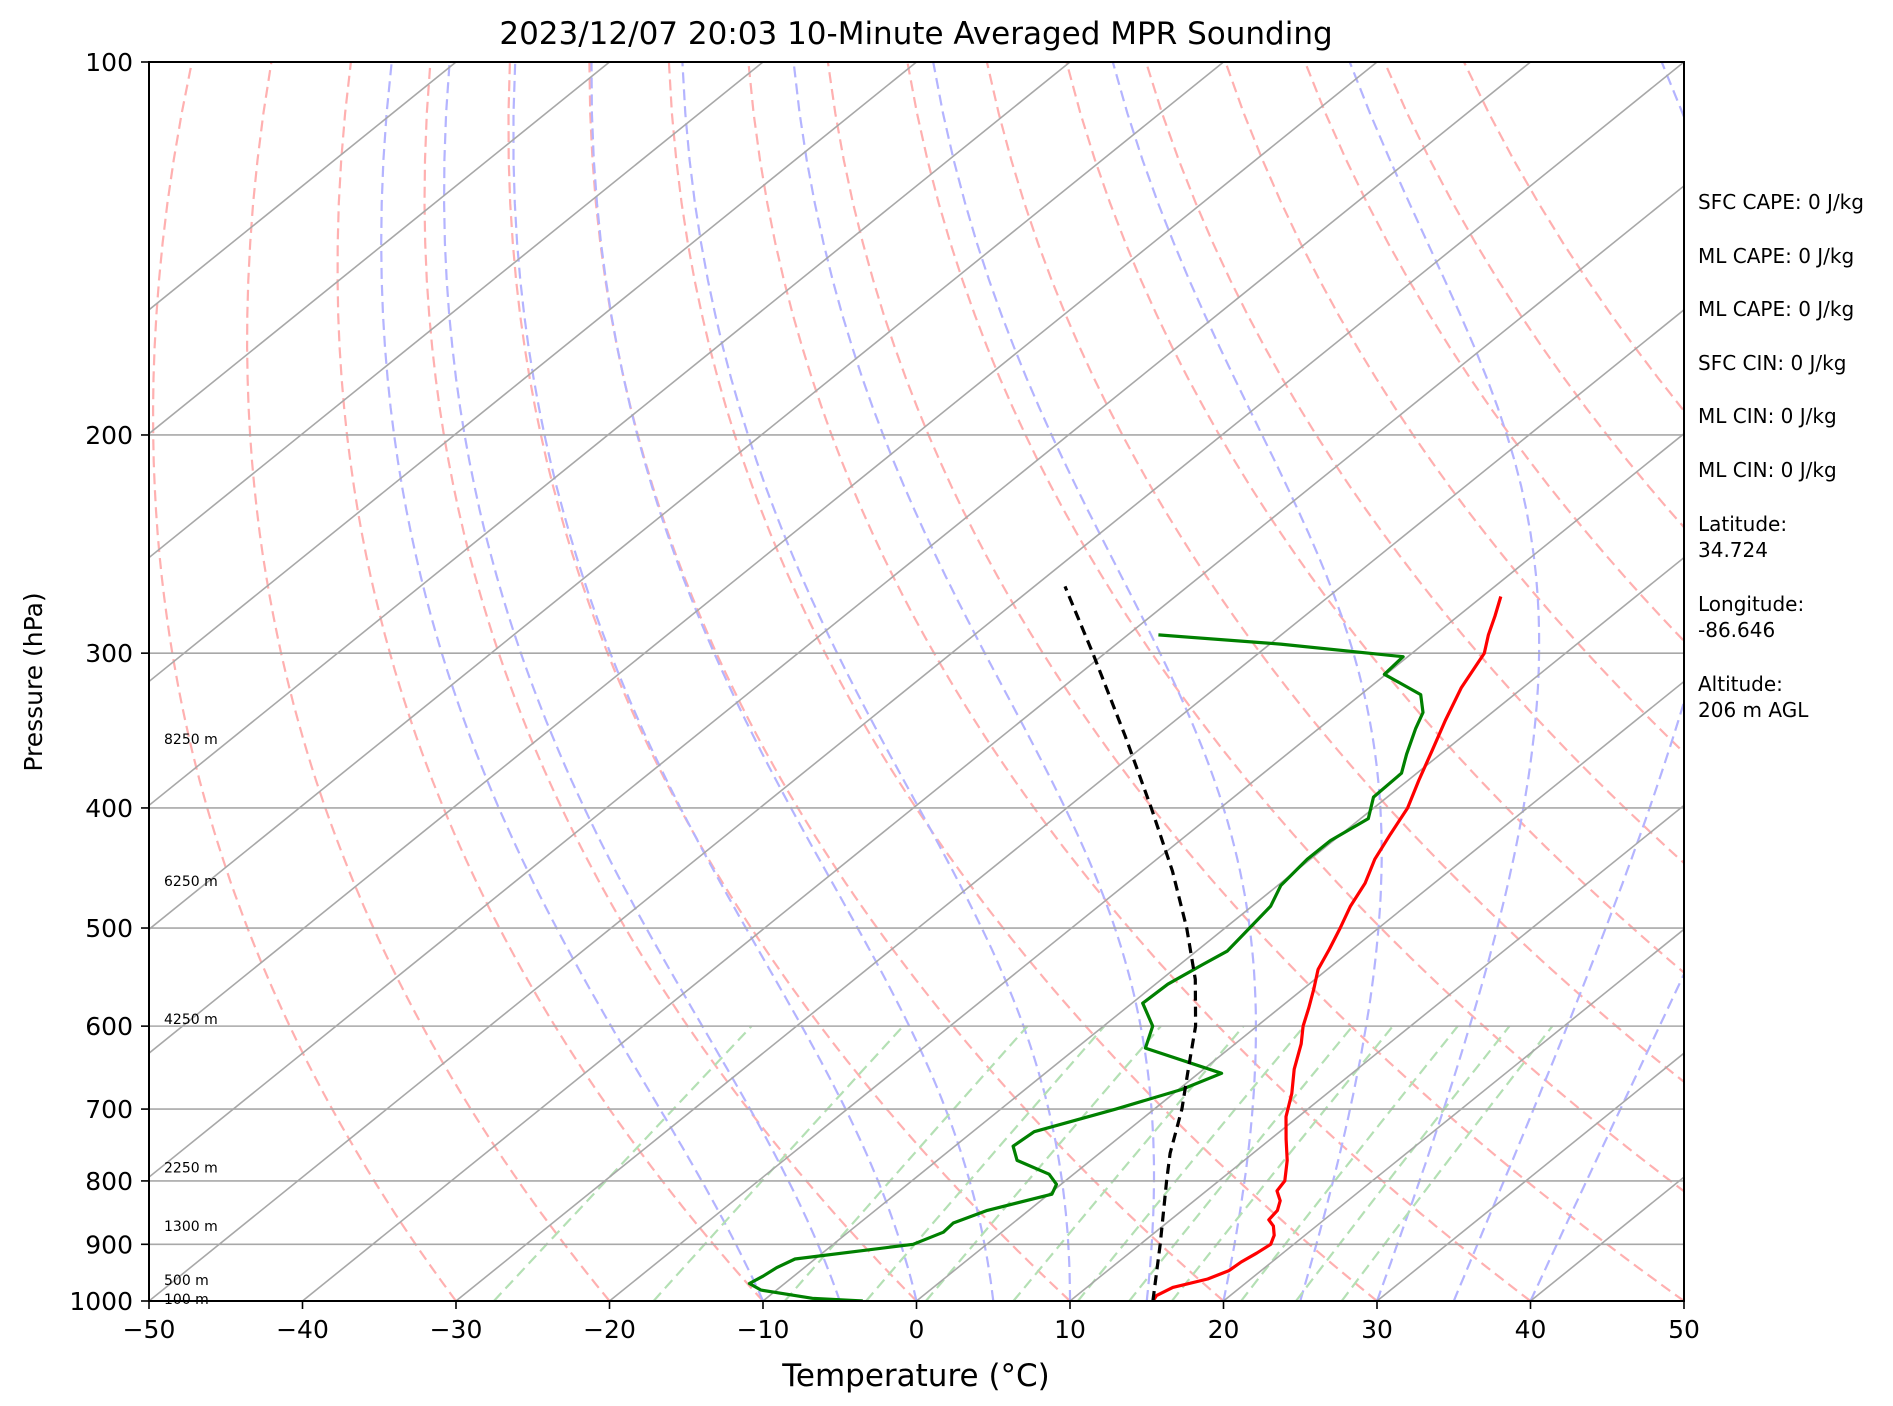 The image size is (1893, 1406). What do you see at coordinates (1772, 363) in the screenshot?
I see `sfc-cin-text: SFC CIN: 0 J/kg` at bounding box center [1772, 363].